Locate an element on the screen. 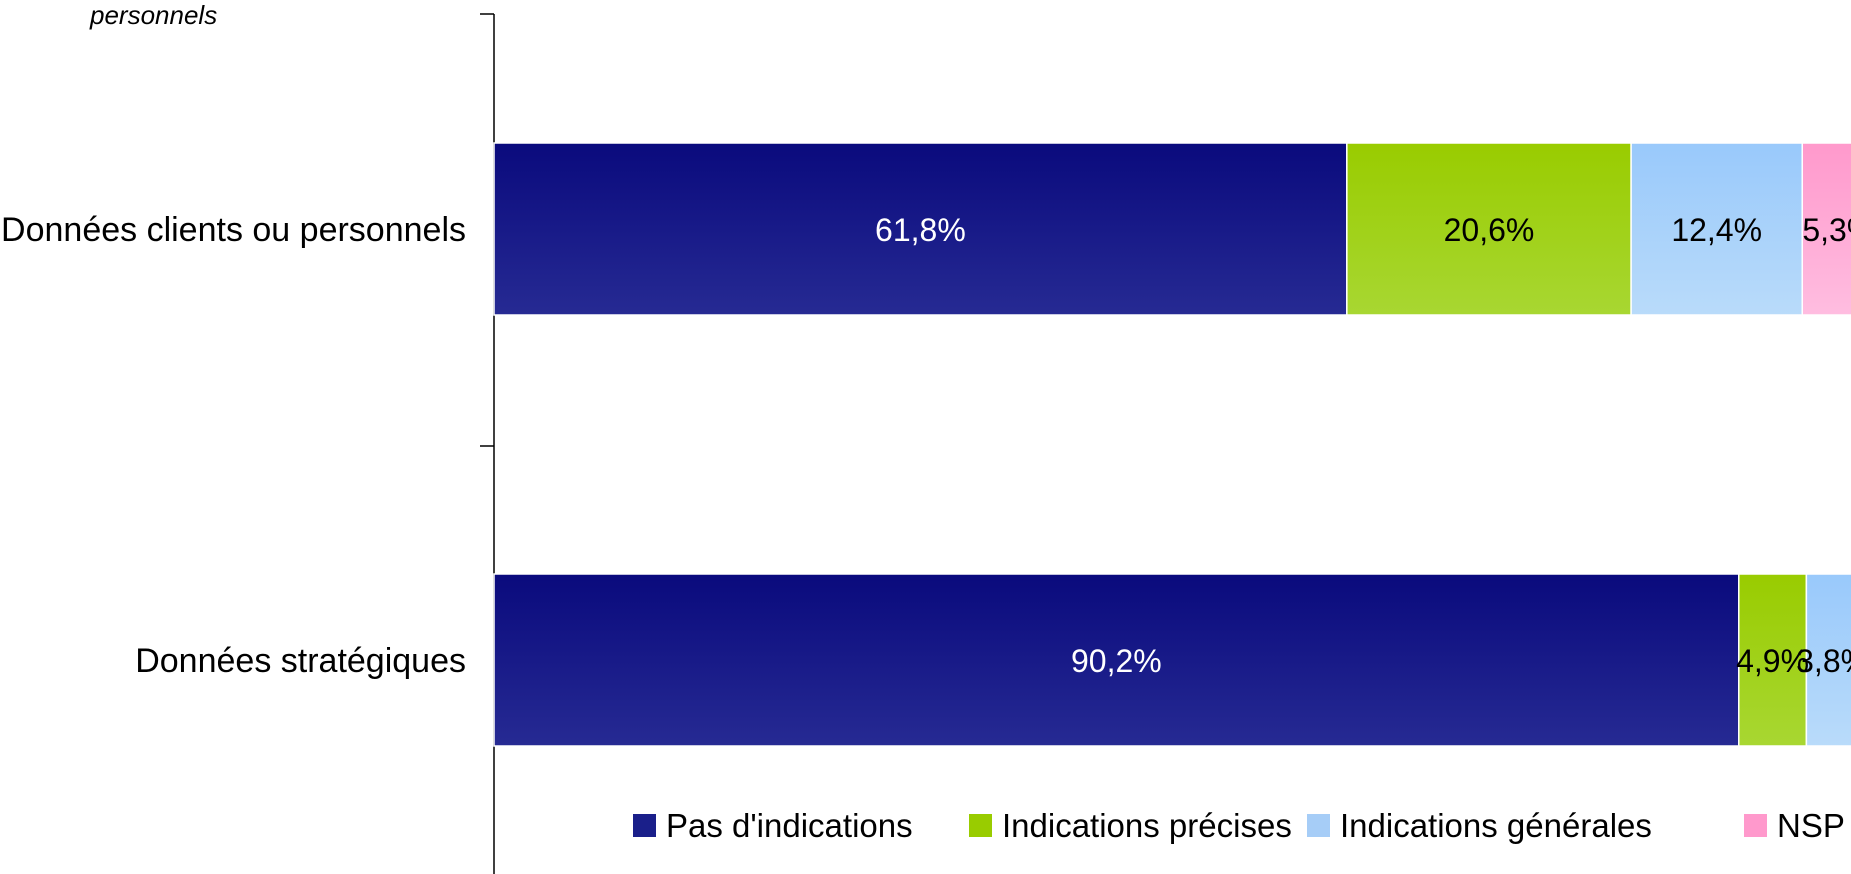 This screenshot has height=874, width=1851. legend-label-indications-precises: Indications précises is located at coordinates (1147, 825).